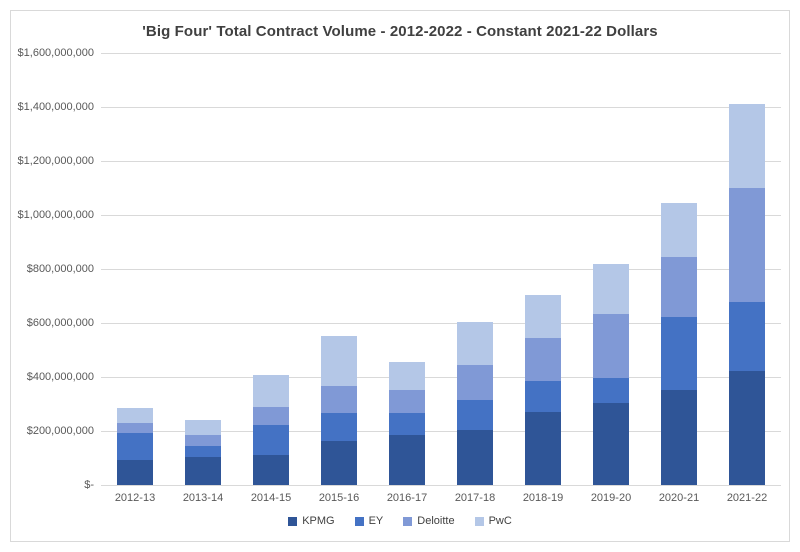 The image size is (800, 552). What do you see at coordinates (679, 498) in the screenshot?
I see `x-axis-tick-label: 2020-21` at bounding box center [679, 498].